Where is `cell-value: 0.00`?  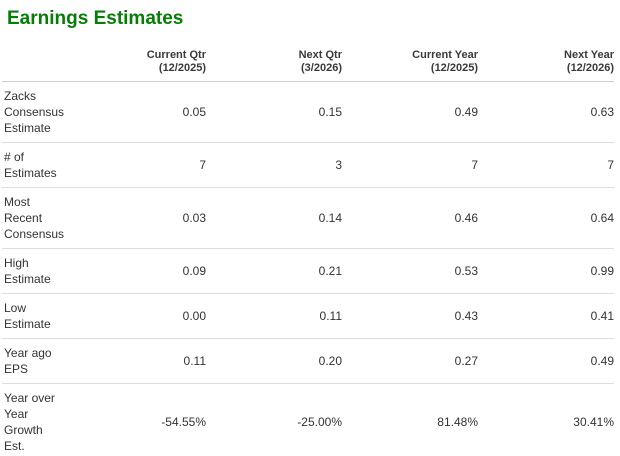 cell-value: 0.00 is located at coordinates (138, 316).